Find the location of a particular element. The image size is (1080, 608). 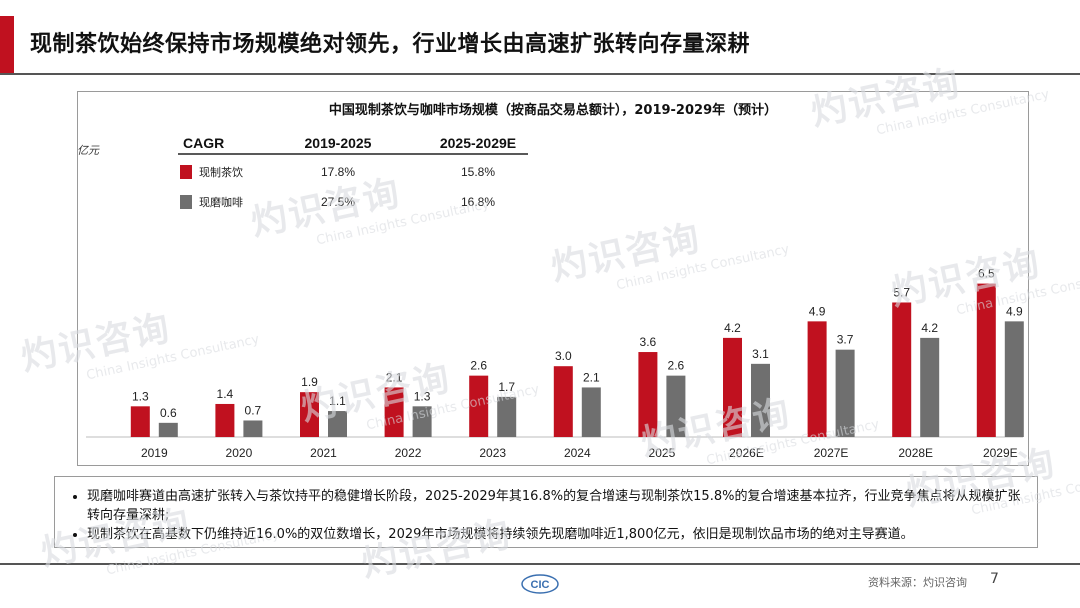

x-tick-label: 2025 is located at coordinates (662, 453).